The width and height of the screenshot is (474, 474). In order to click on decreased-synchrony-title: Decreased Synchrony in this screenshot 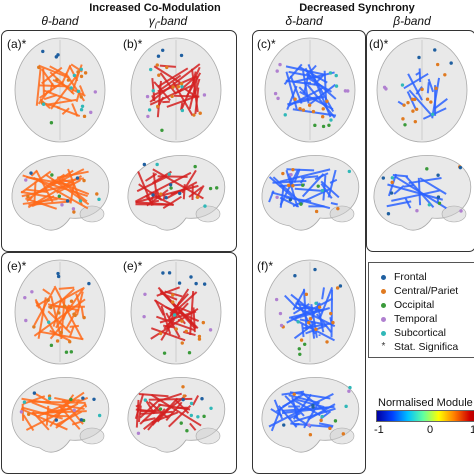, I will do `click(357, 8)`.